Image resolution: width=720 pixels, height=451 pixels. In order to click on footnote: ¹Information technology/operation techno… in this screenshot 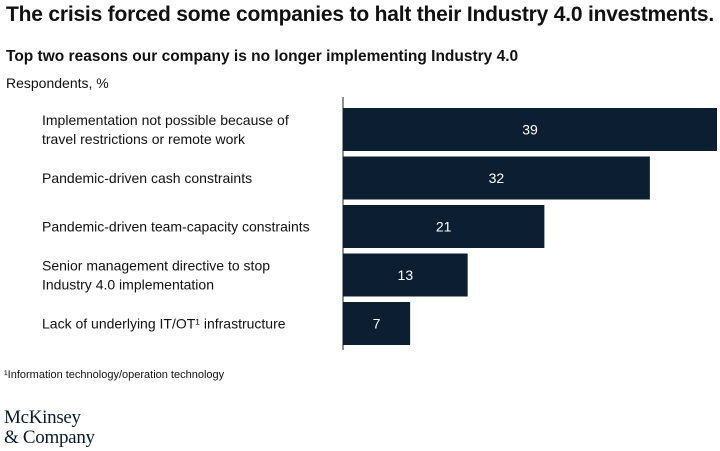, I will do `click(114, 375)`.